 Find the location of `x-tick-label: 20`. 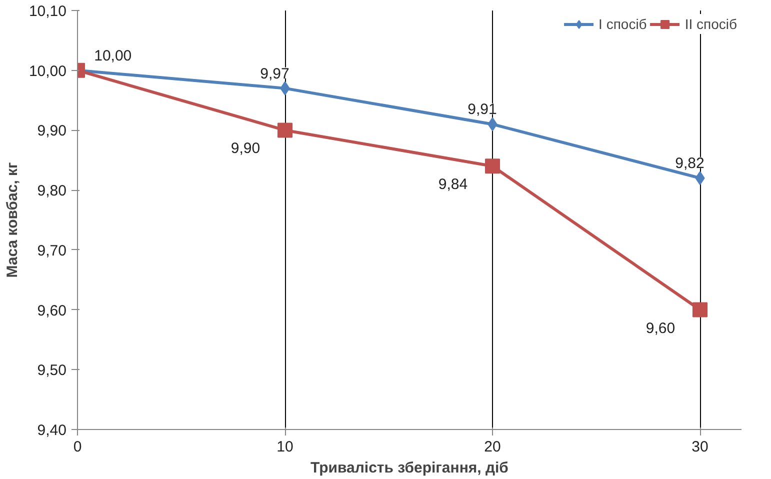

x-tick-label: 20 is located at coordinates (492, 447).